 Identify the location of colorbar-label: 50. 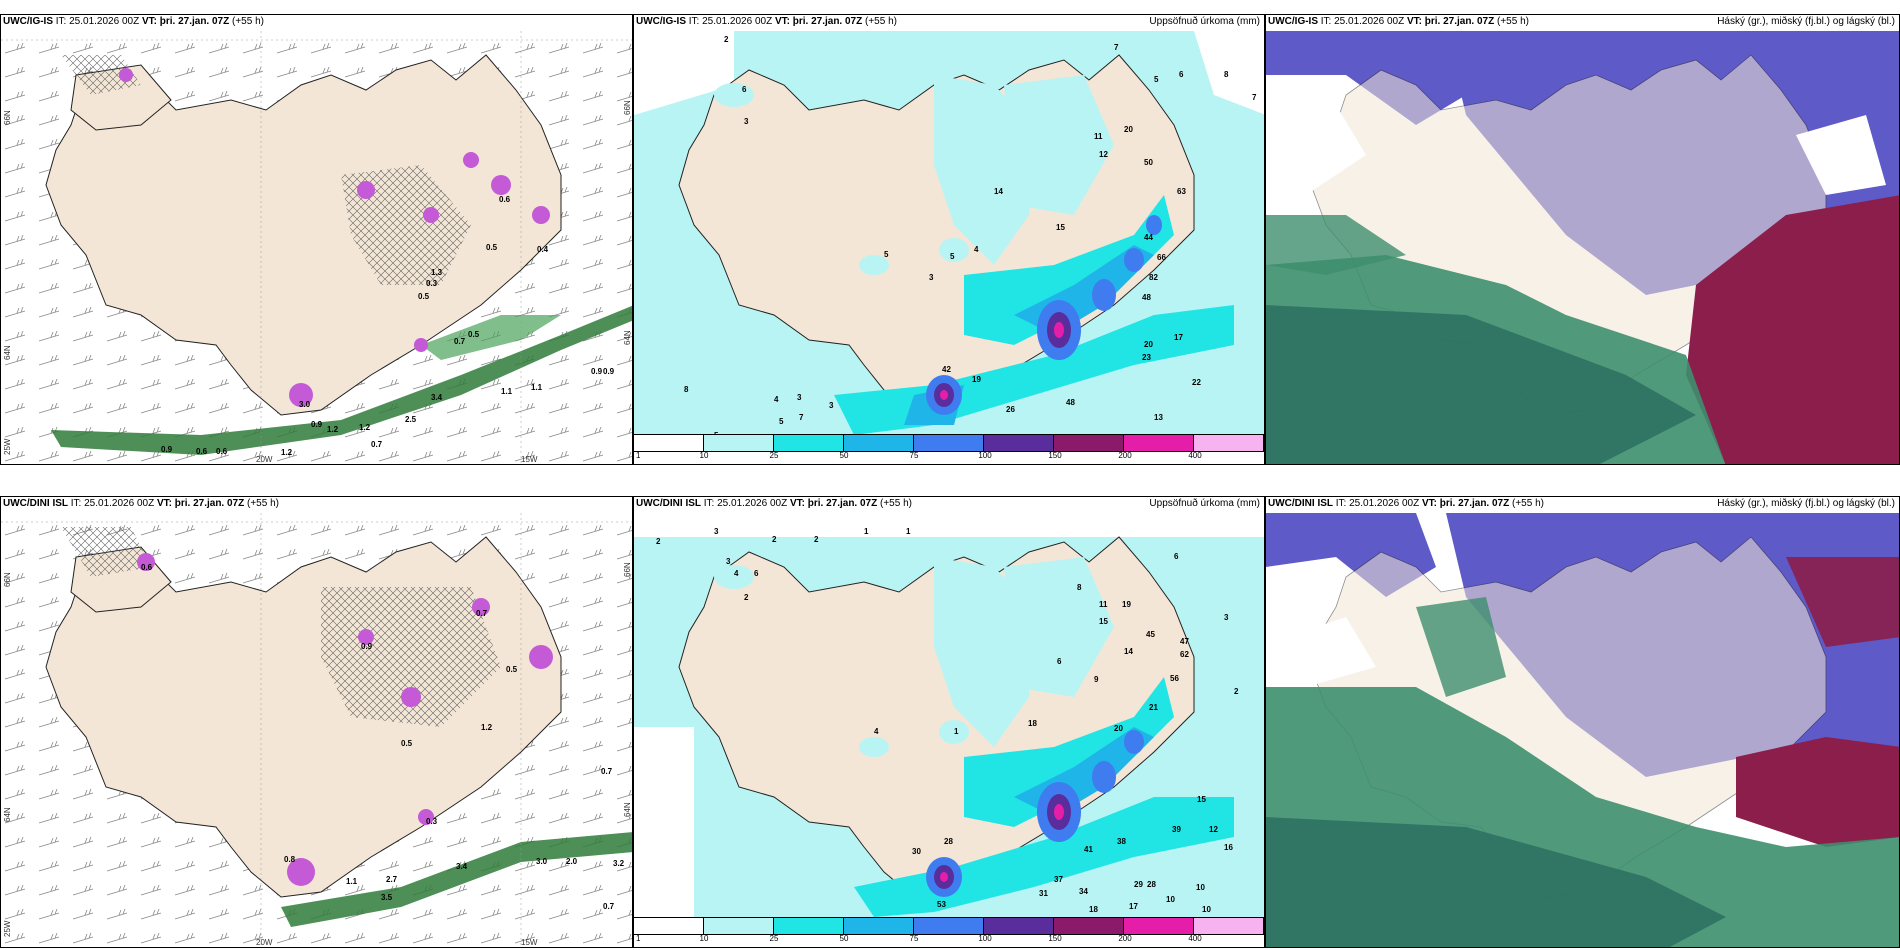
(844, 938).